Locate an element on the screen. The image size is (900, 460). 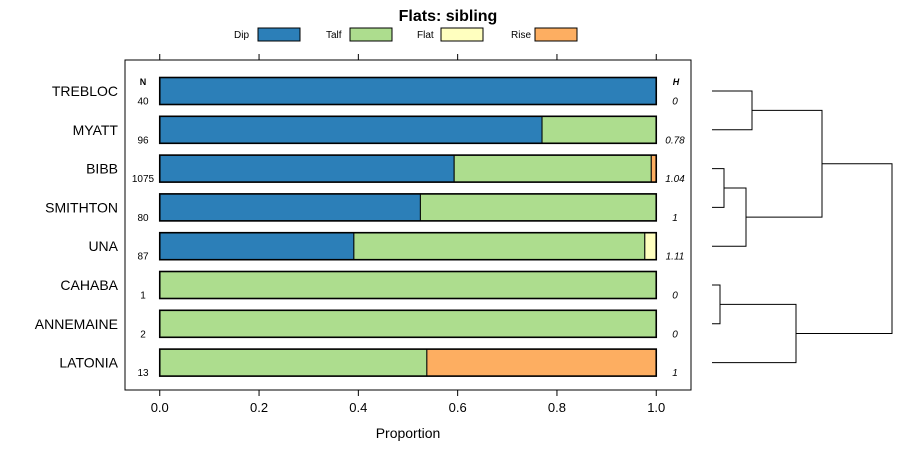
bar-cahaba-talf is located at coordinates (408, 285).